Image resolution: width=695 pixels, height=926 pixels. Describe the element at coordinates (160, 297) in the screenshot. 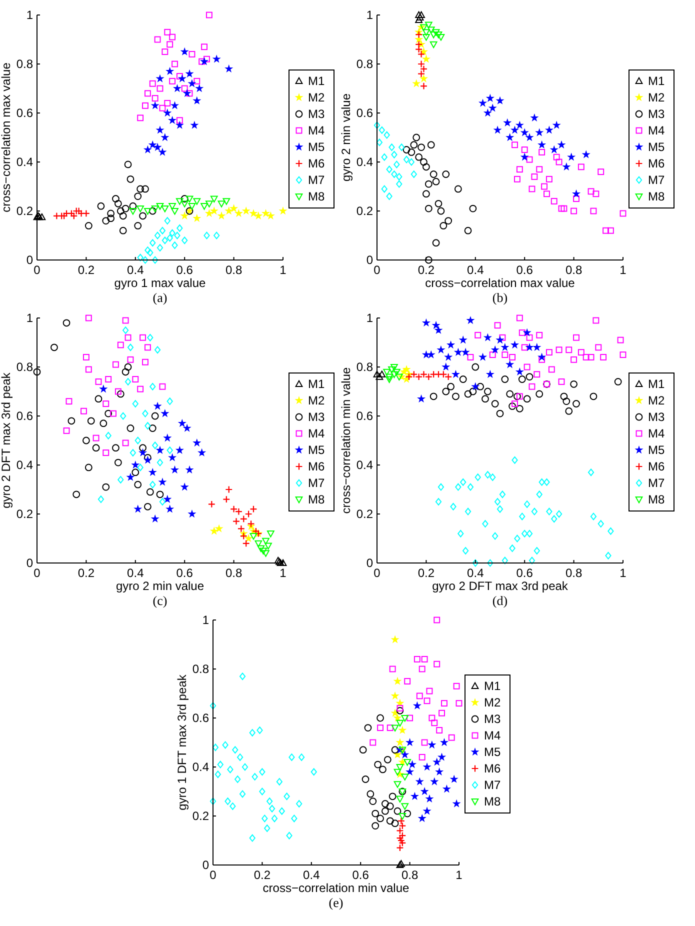

I see `text: (a)` at that location.